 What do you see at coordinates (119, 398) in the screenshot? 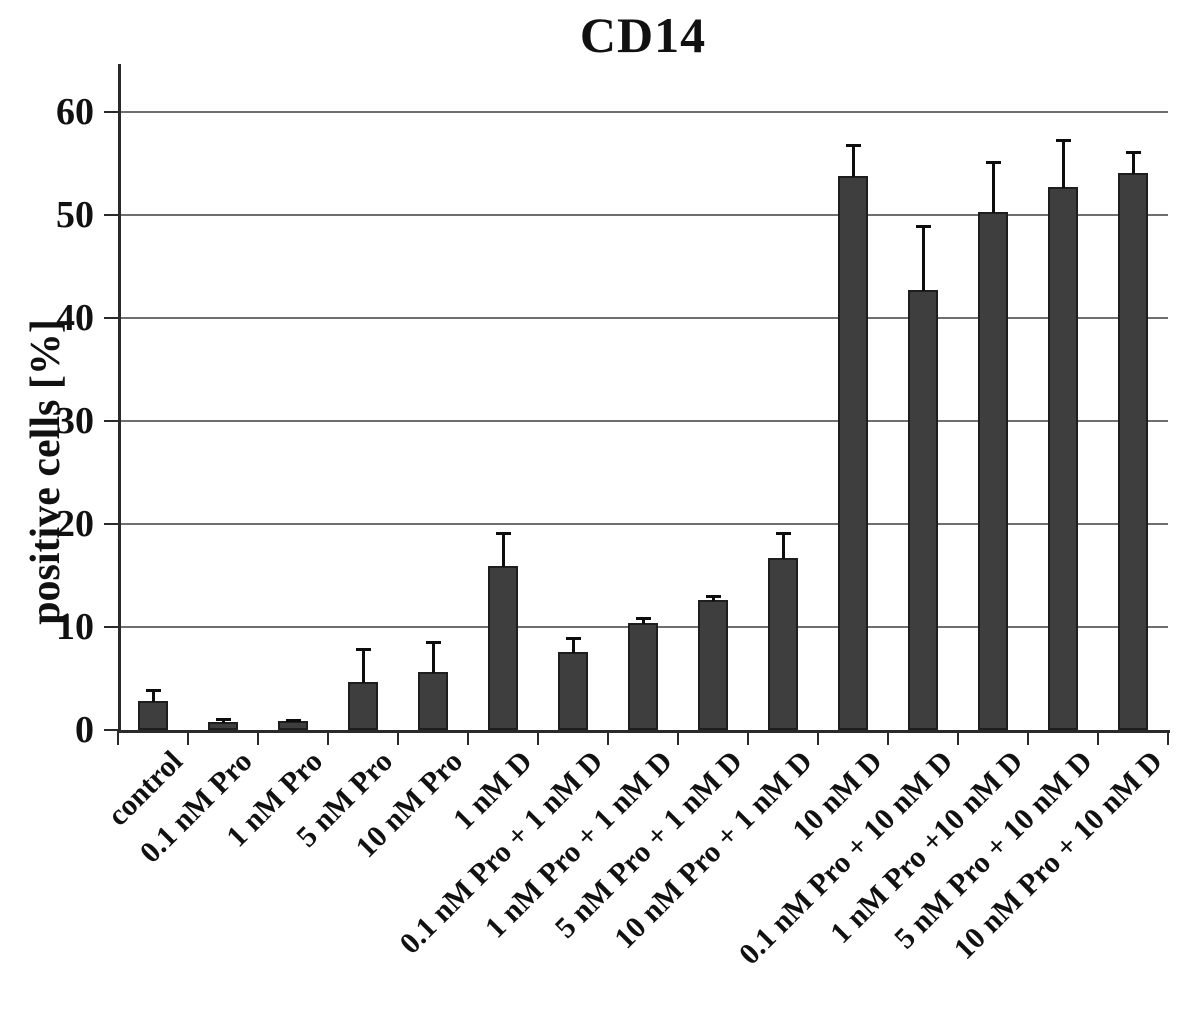
I see `y-axis-line` at bounding box center [119, 398].